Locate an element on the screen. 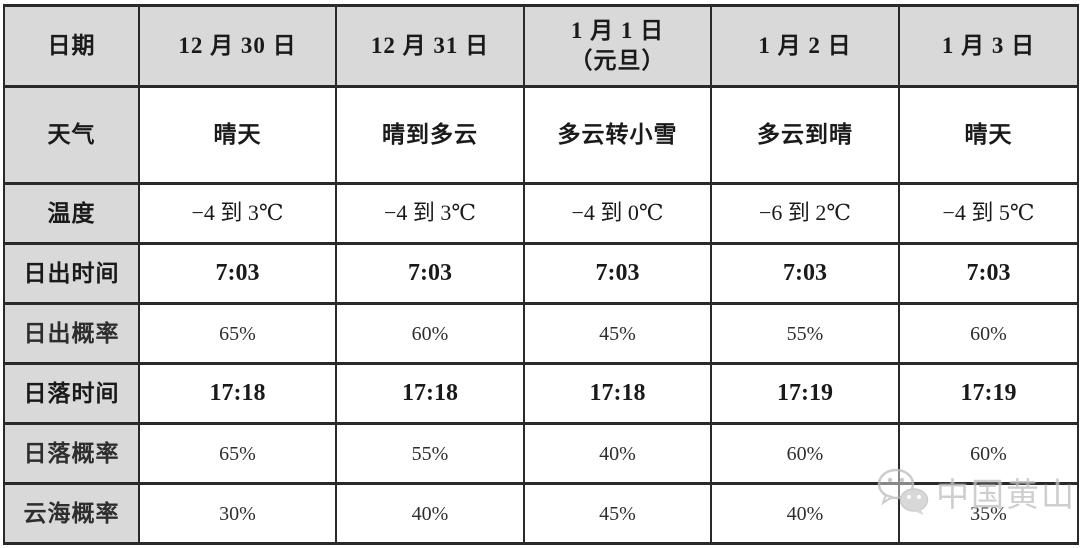 The image size is (1080, 548). weather-cell: 多云转小雪 is located at coordinates (617, 135).